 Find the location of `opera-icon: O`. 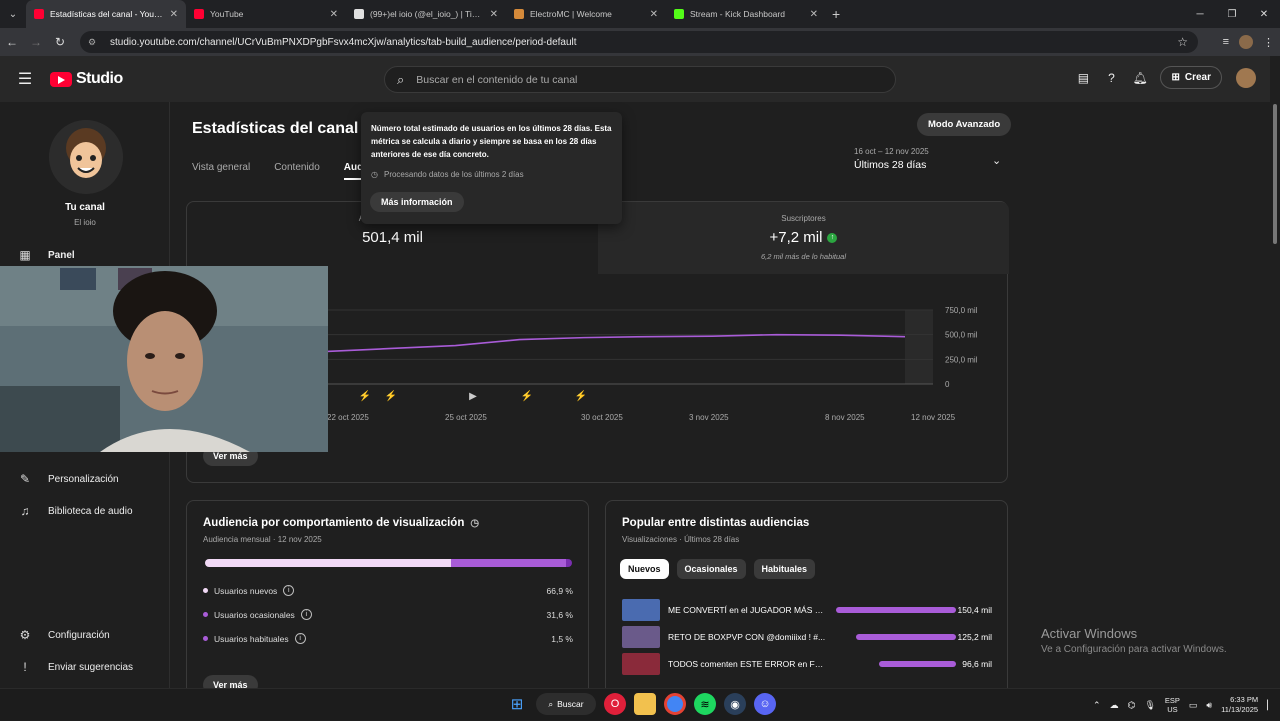

opera-icon: O is located at coordinates (615, 704).